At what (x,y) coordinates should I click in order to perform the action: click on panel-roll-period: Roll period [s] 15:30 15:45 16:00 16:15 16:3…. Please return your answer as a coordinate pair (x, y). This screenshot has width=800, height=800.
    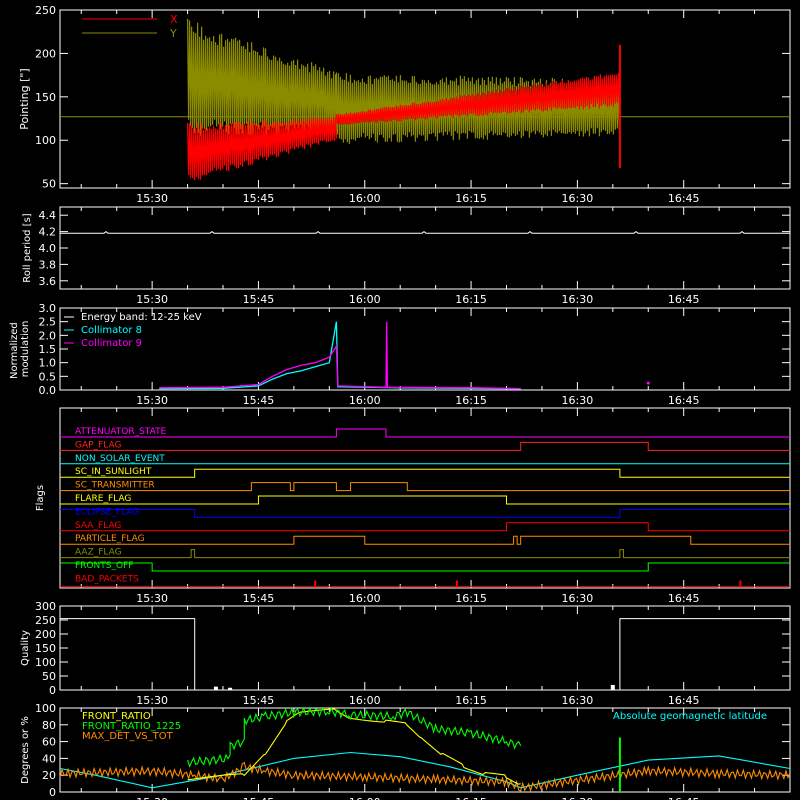
    Looking at the image, I should click on (406, 256).